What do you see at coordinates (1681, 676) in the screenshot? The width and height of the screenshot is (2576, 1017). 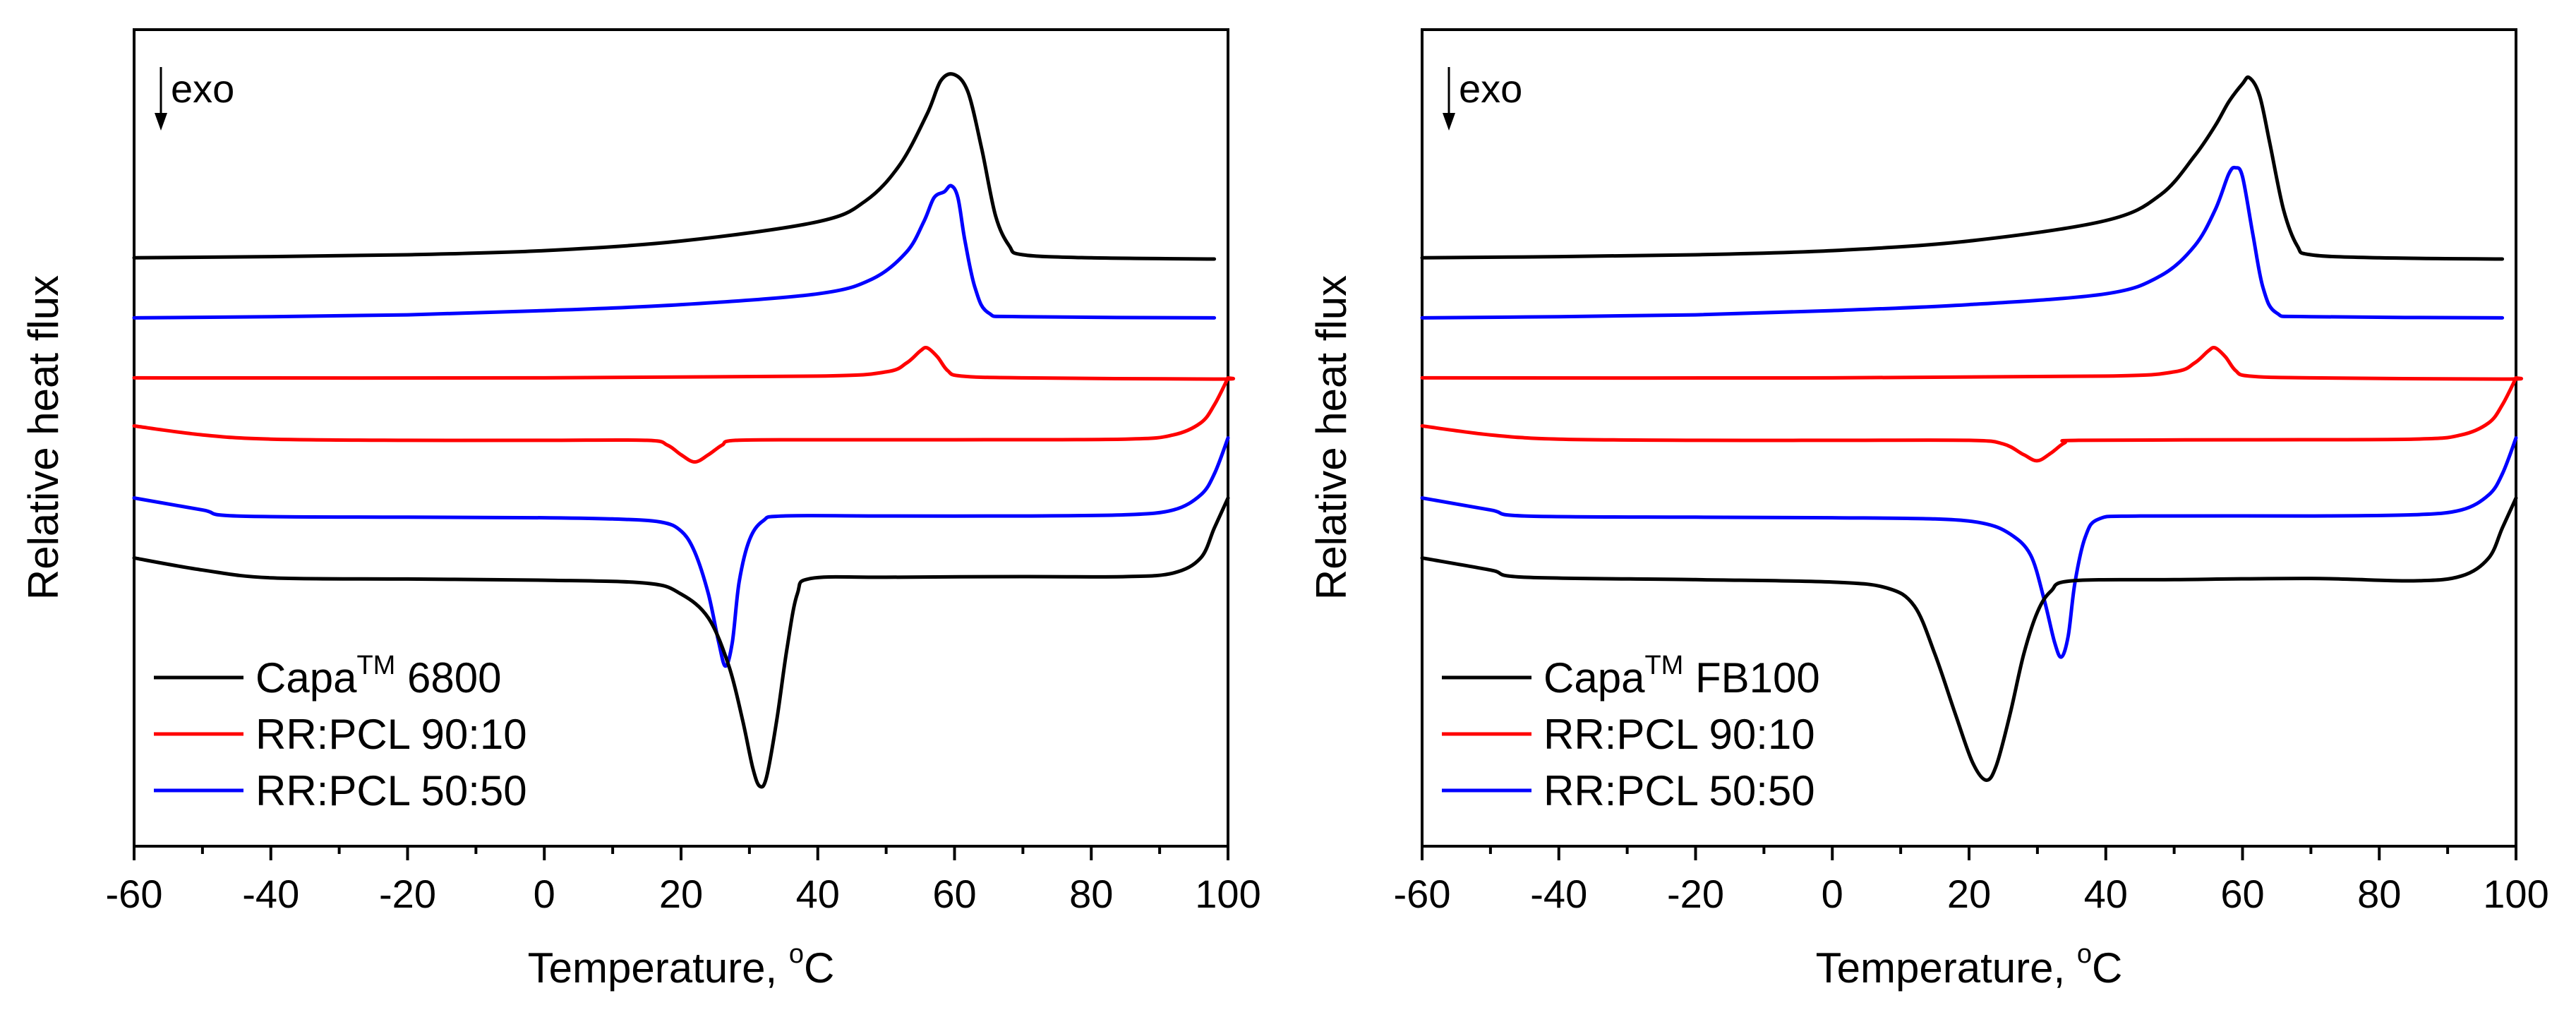 I see `legend-entry-0: CapaTM FB100` at bounding box center [1681, 676].